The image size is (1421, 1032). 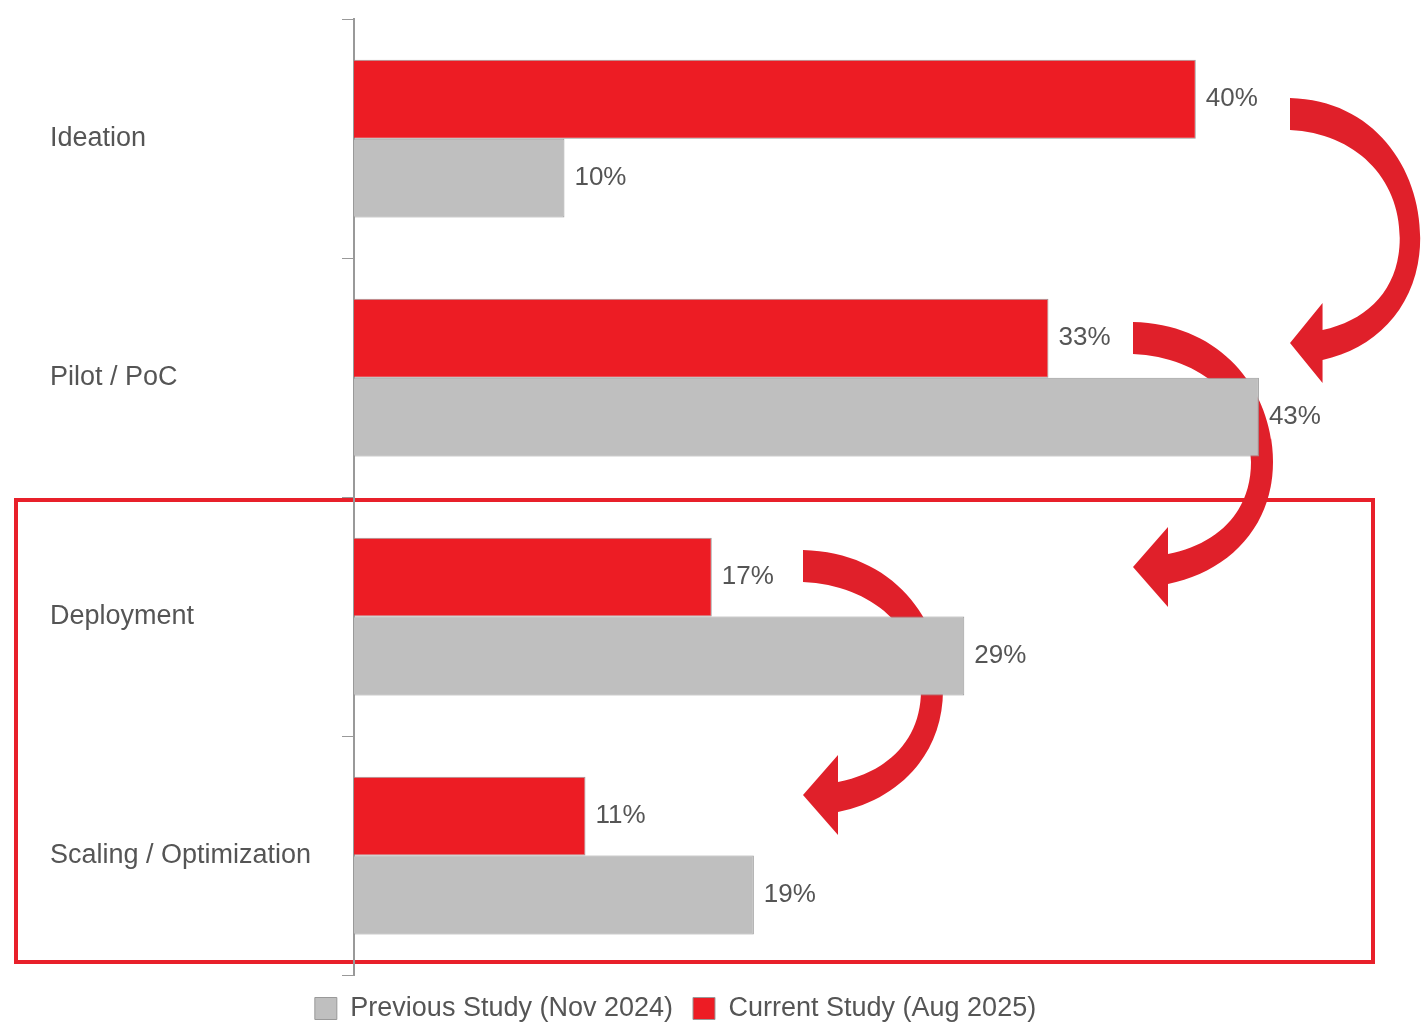 I want to click on data-label: 17%, so click(x=747, y=575).